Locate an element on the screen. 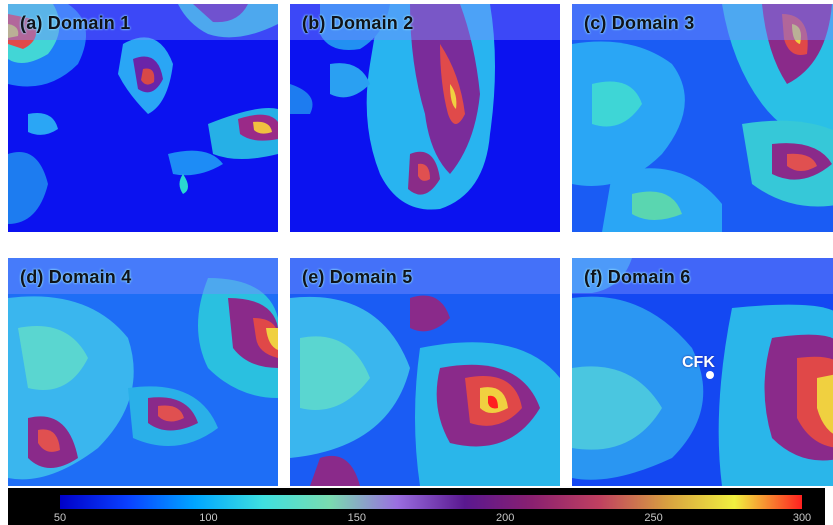 Image resolution: width=833 pixels, height=525 pixels. colorbar-tick-label: 100 is located at coordinates (208, 518).